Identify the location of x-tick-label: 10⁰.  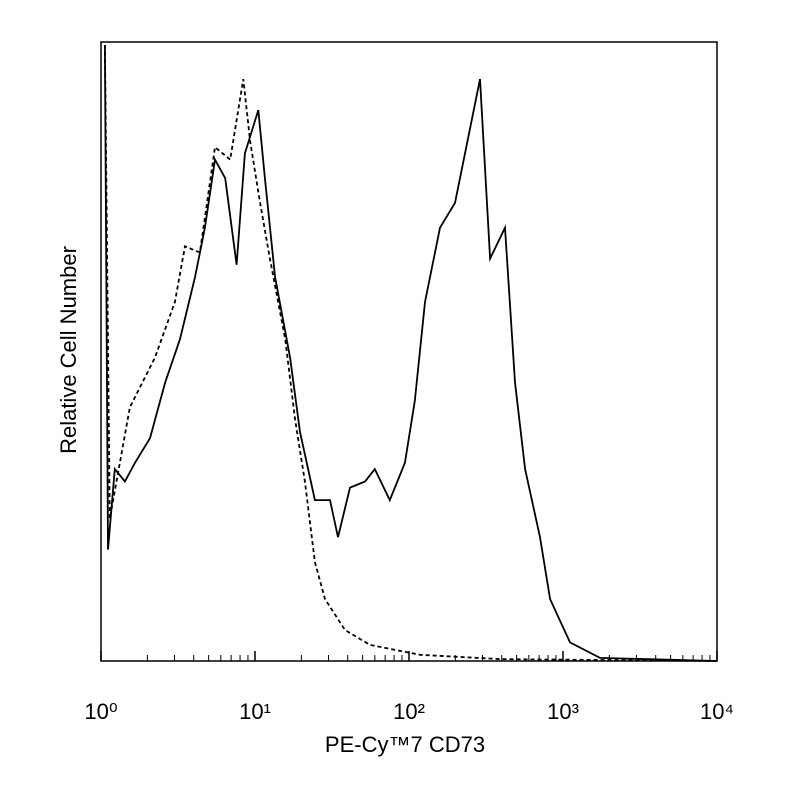
(100, 711).